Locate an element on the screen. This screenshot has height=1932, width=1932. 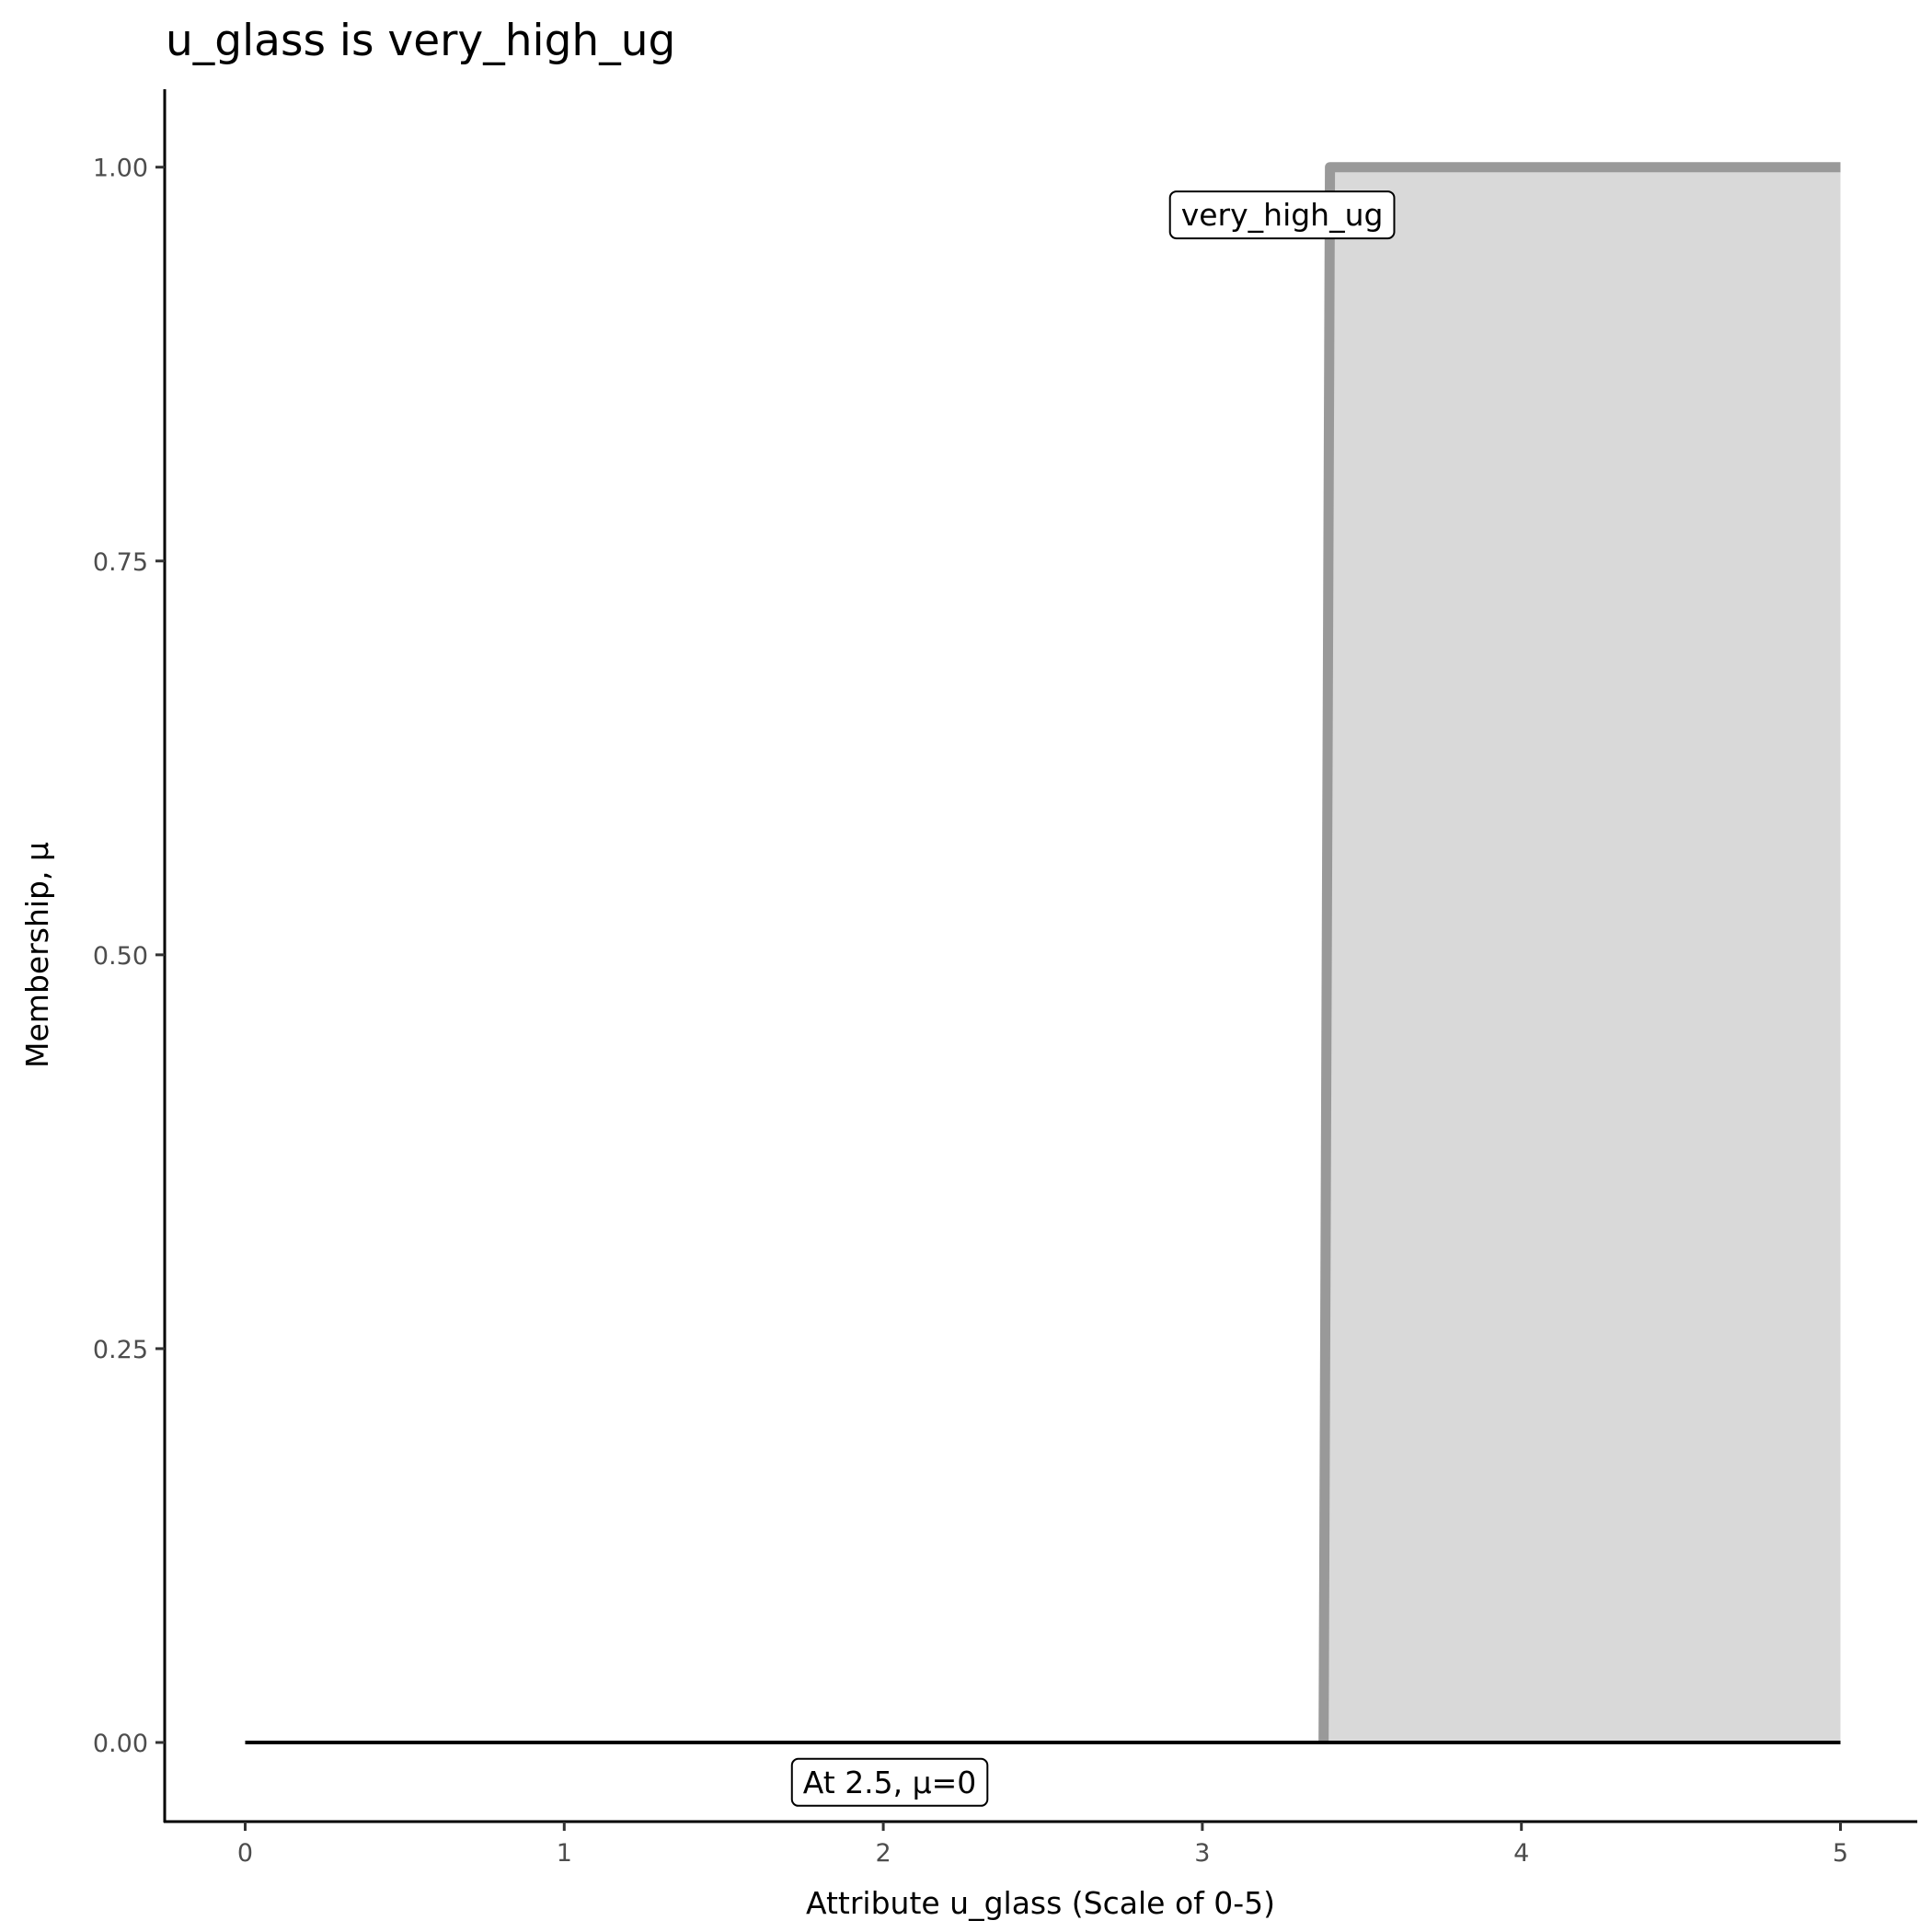
y-tick-label: 0.25 is located at coordinates (120, 1350).